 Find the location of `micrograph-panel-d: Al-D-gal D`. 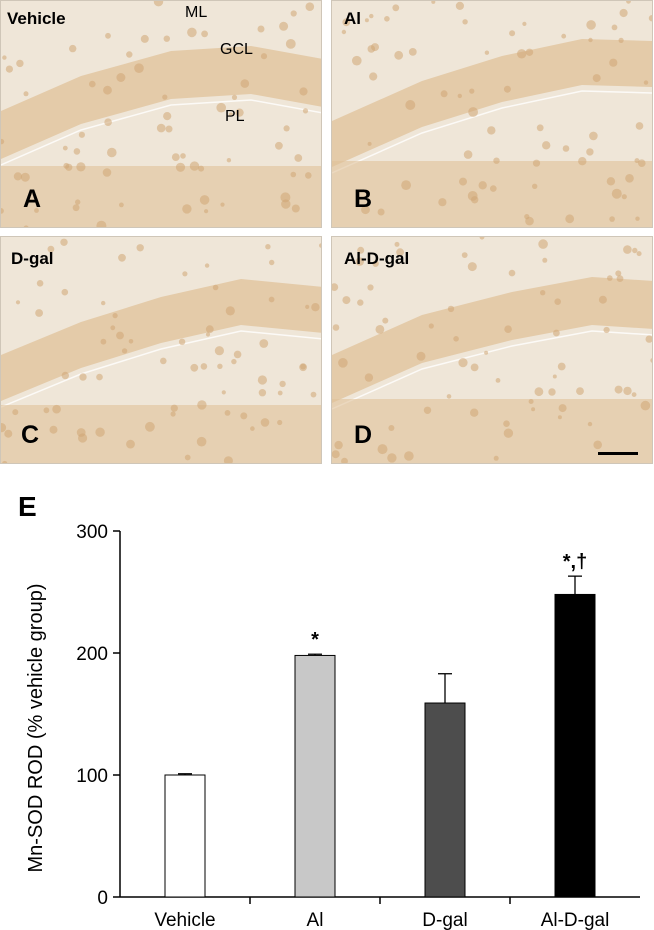

micrograph-panel-d: Al-D-gal D is located at coordinates (492, 350).